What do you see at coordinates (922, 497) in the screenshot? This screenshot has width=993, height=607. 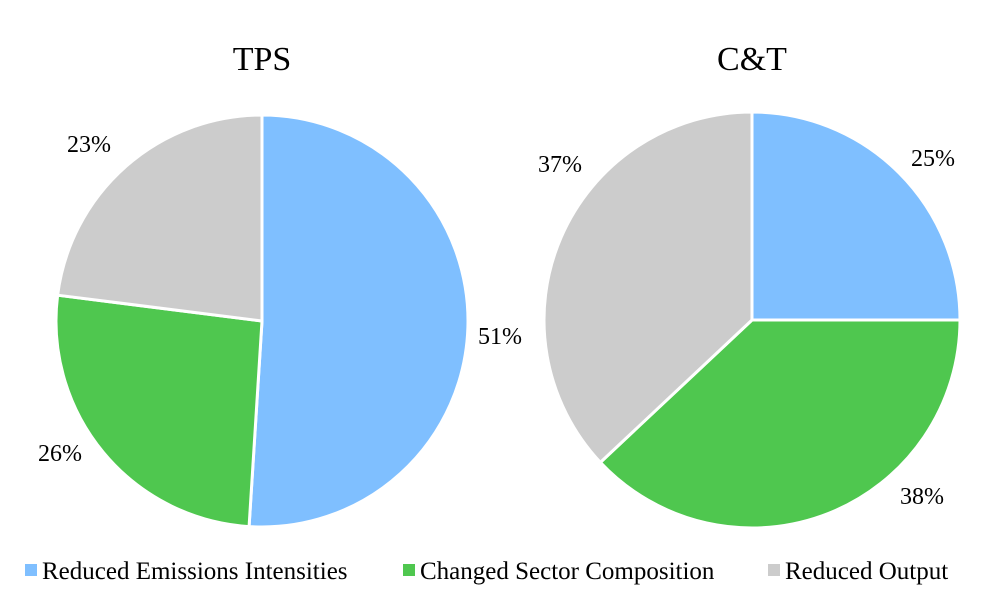 I see `slice-label-ct-changed-sector-composition: 38%` at bounding box center [922, 497].